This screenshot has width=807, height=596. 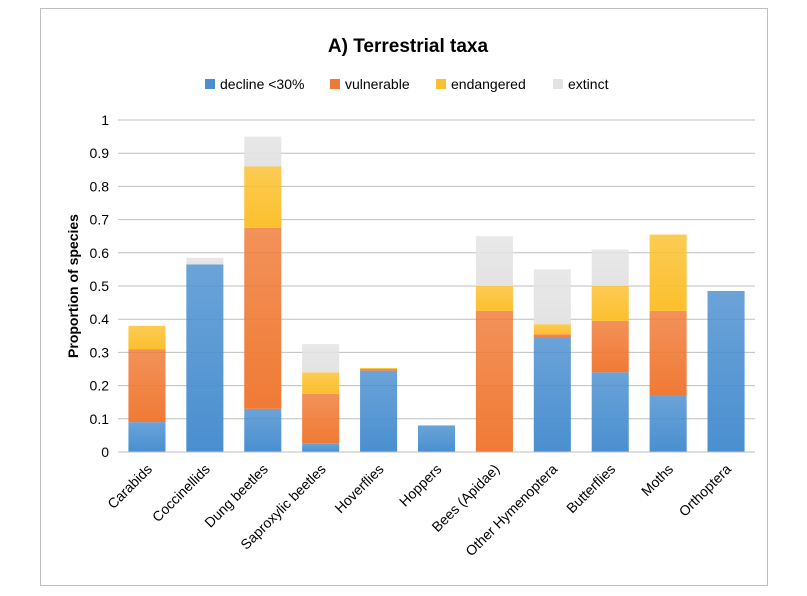 I want to click on legend: decline <30% vulnerable endangered extinct, so click(x=407, y=84).